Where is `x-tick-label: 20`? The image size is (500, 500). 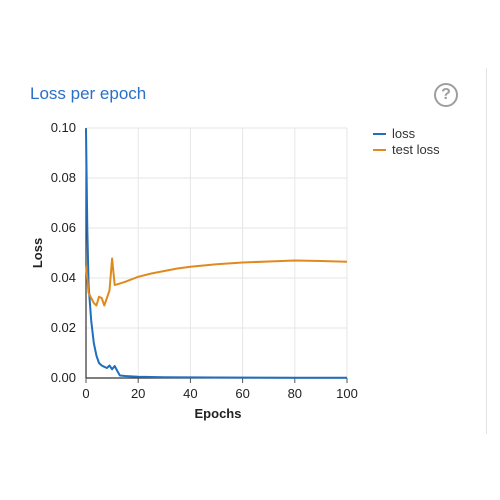 x-tick-label: 20 is located at coordinates (138, 393).